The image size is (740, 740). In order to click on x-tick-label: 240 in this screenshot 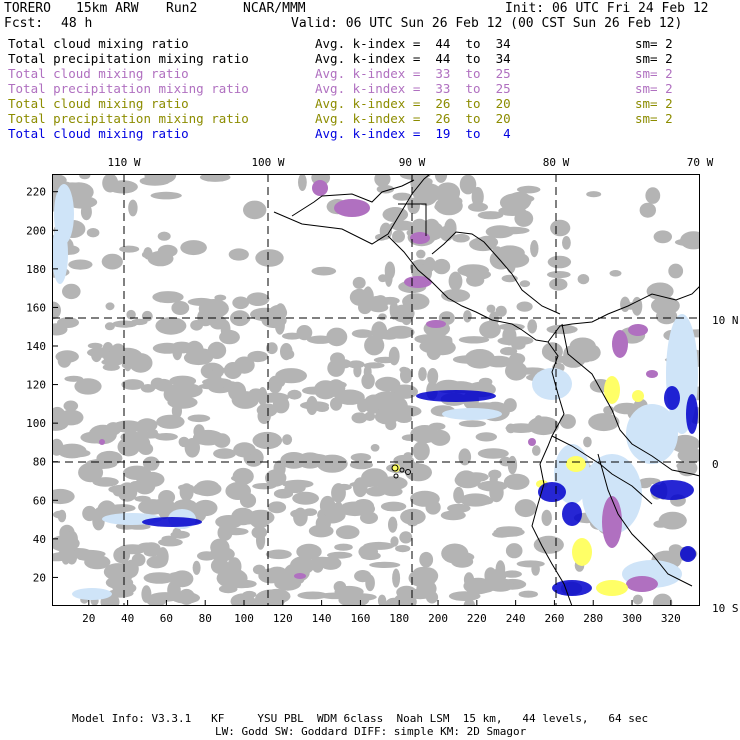, I will do `click(516, 618)`.